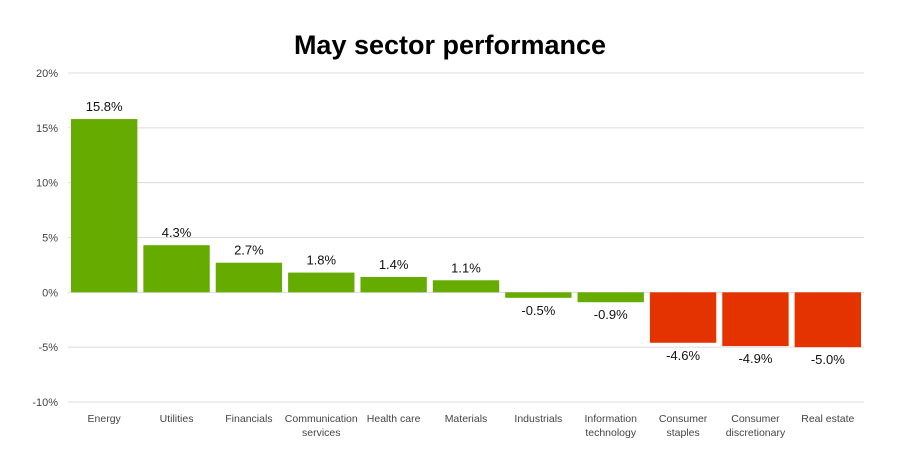 The image size is (900, 471). I want to click on data-label: -0.5%, so click(538, 310).